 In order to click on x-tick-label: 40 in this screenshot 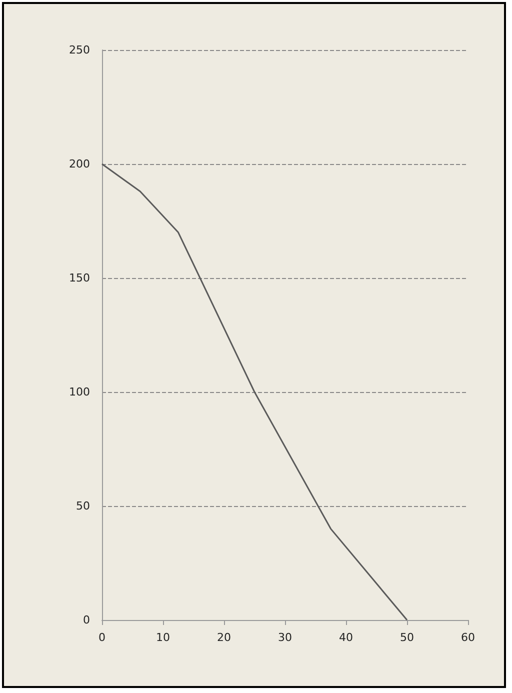, I will do `click(346, 637)`.